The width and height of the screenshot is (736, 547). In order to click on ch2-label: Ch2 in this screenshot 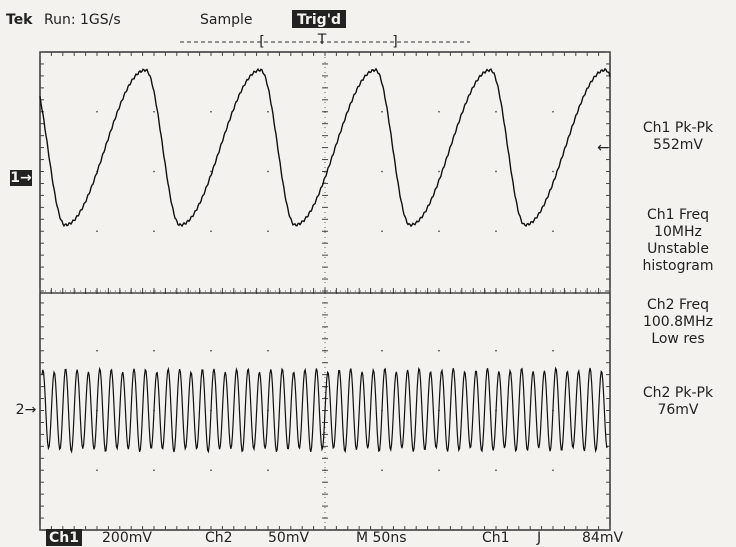, I will do `click(219, 538)`.